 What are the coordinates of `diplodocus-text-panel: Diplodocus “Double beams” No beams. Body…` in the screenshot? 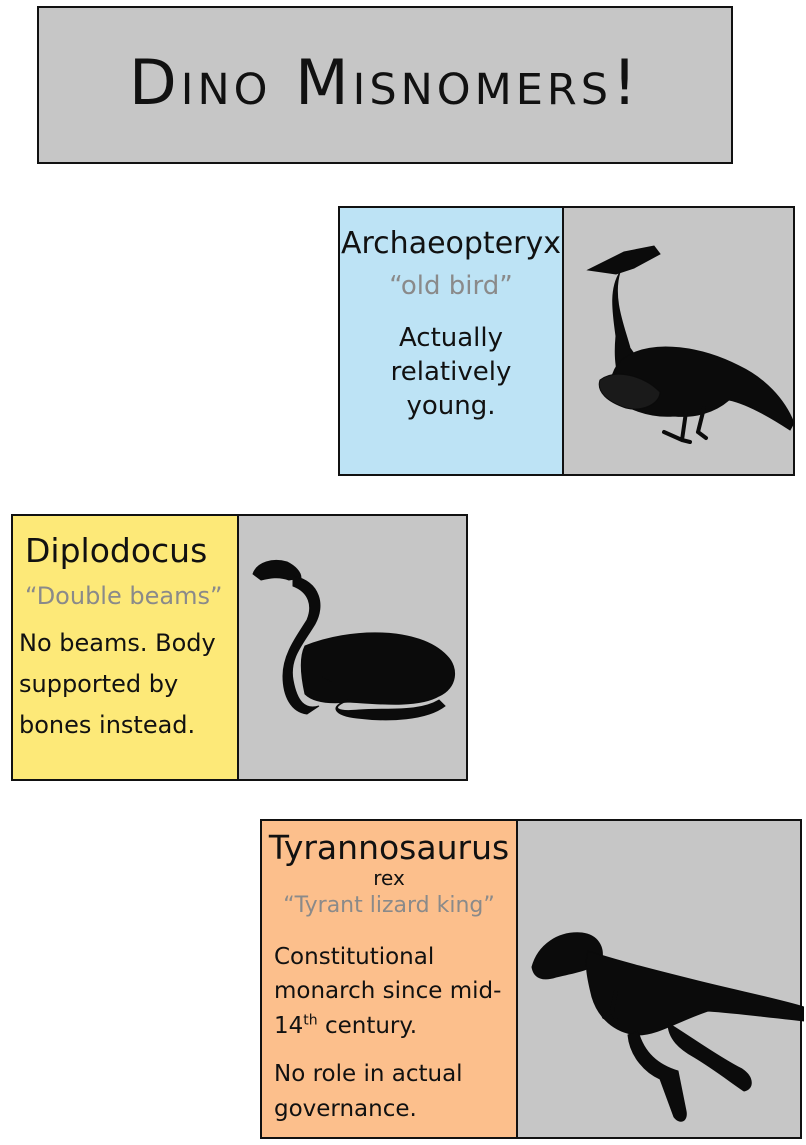 It's located at (125, 647).